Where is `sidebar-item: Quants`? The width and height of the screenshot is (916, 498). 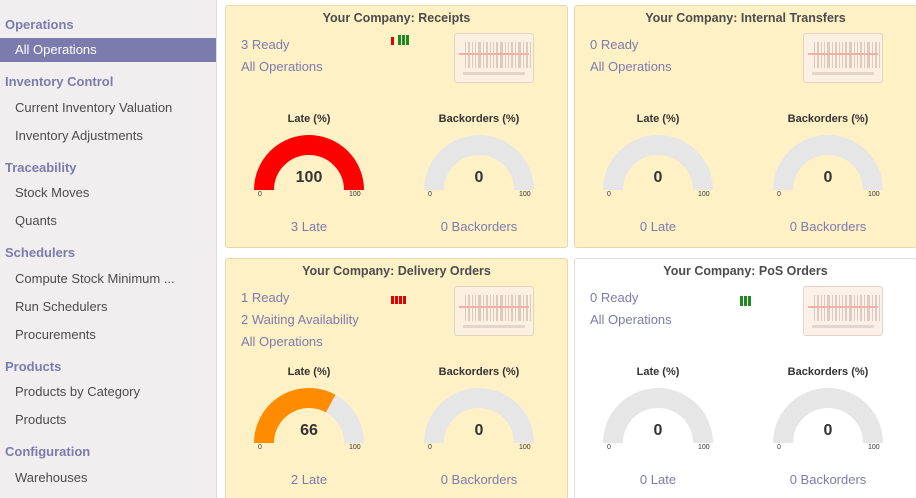
sidebar-item: Quants is located at coordinates (36, 220).